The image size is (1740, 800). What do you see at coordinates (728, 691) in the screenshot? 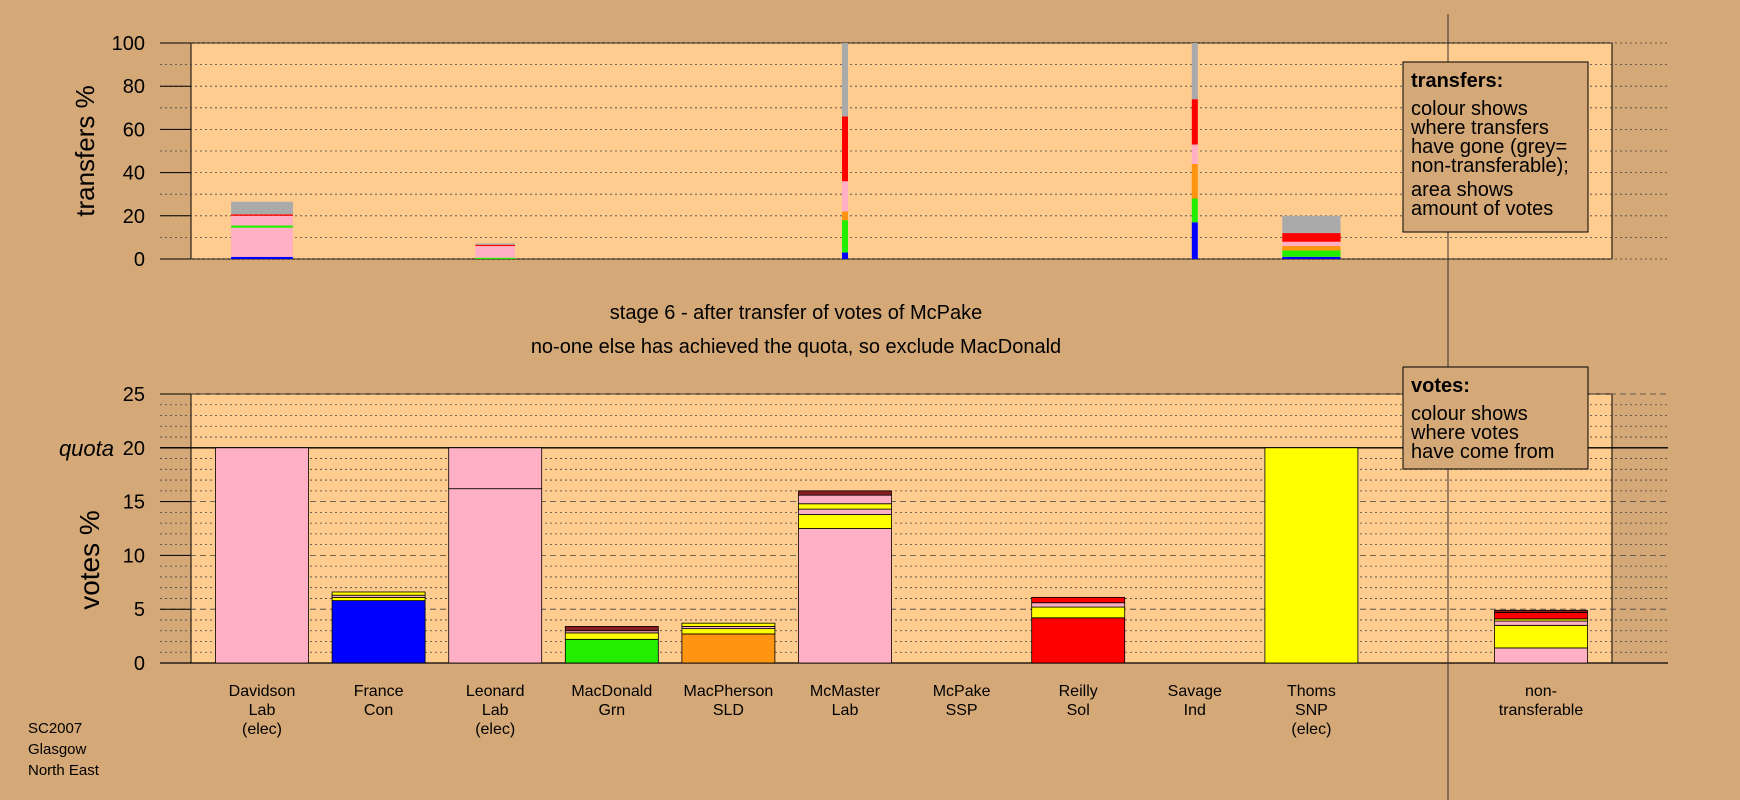
I see `candidate-label: MacPherson` at bounding box center [728, 691].